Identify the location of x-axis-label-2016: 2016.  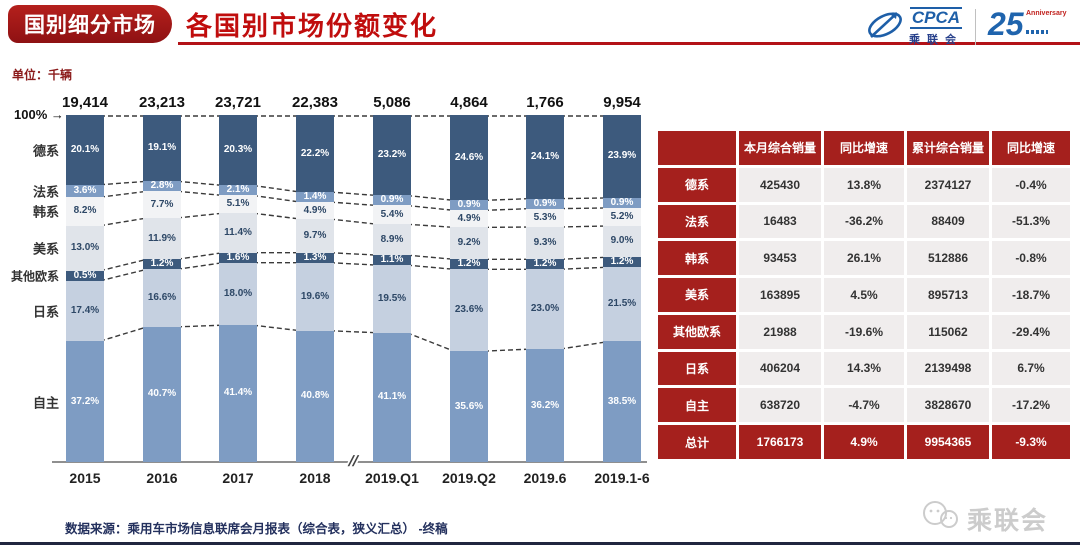
(162, 478).